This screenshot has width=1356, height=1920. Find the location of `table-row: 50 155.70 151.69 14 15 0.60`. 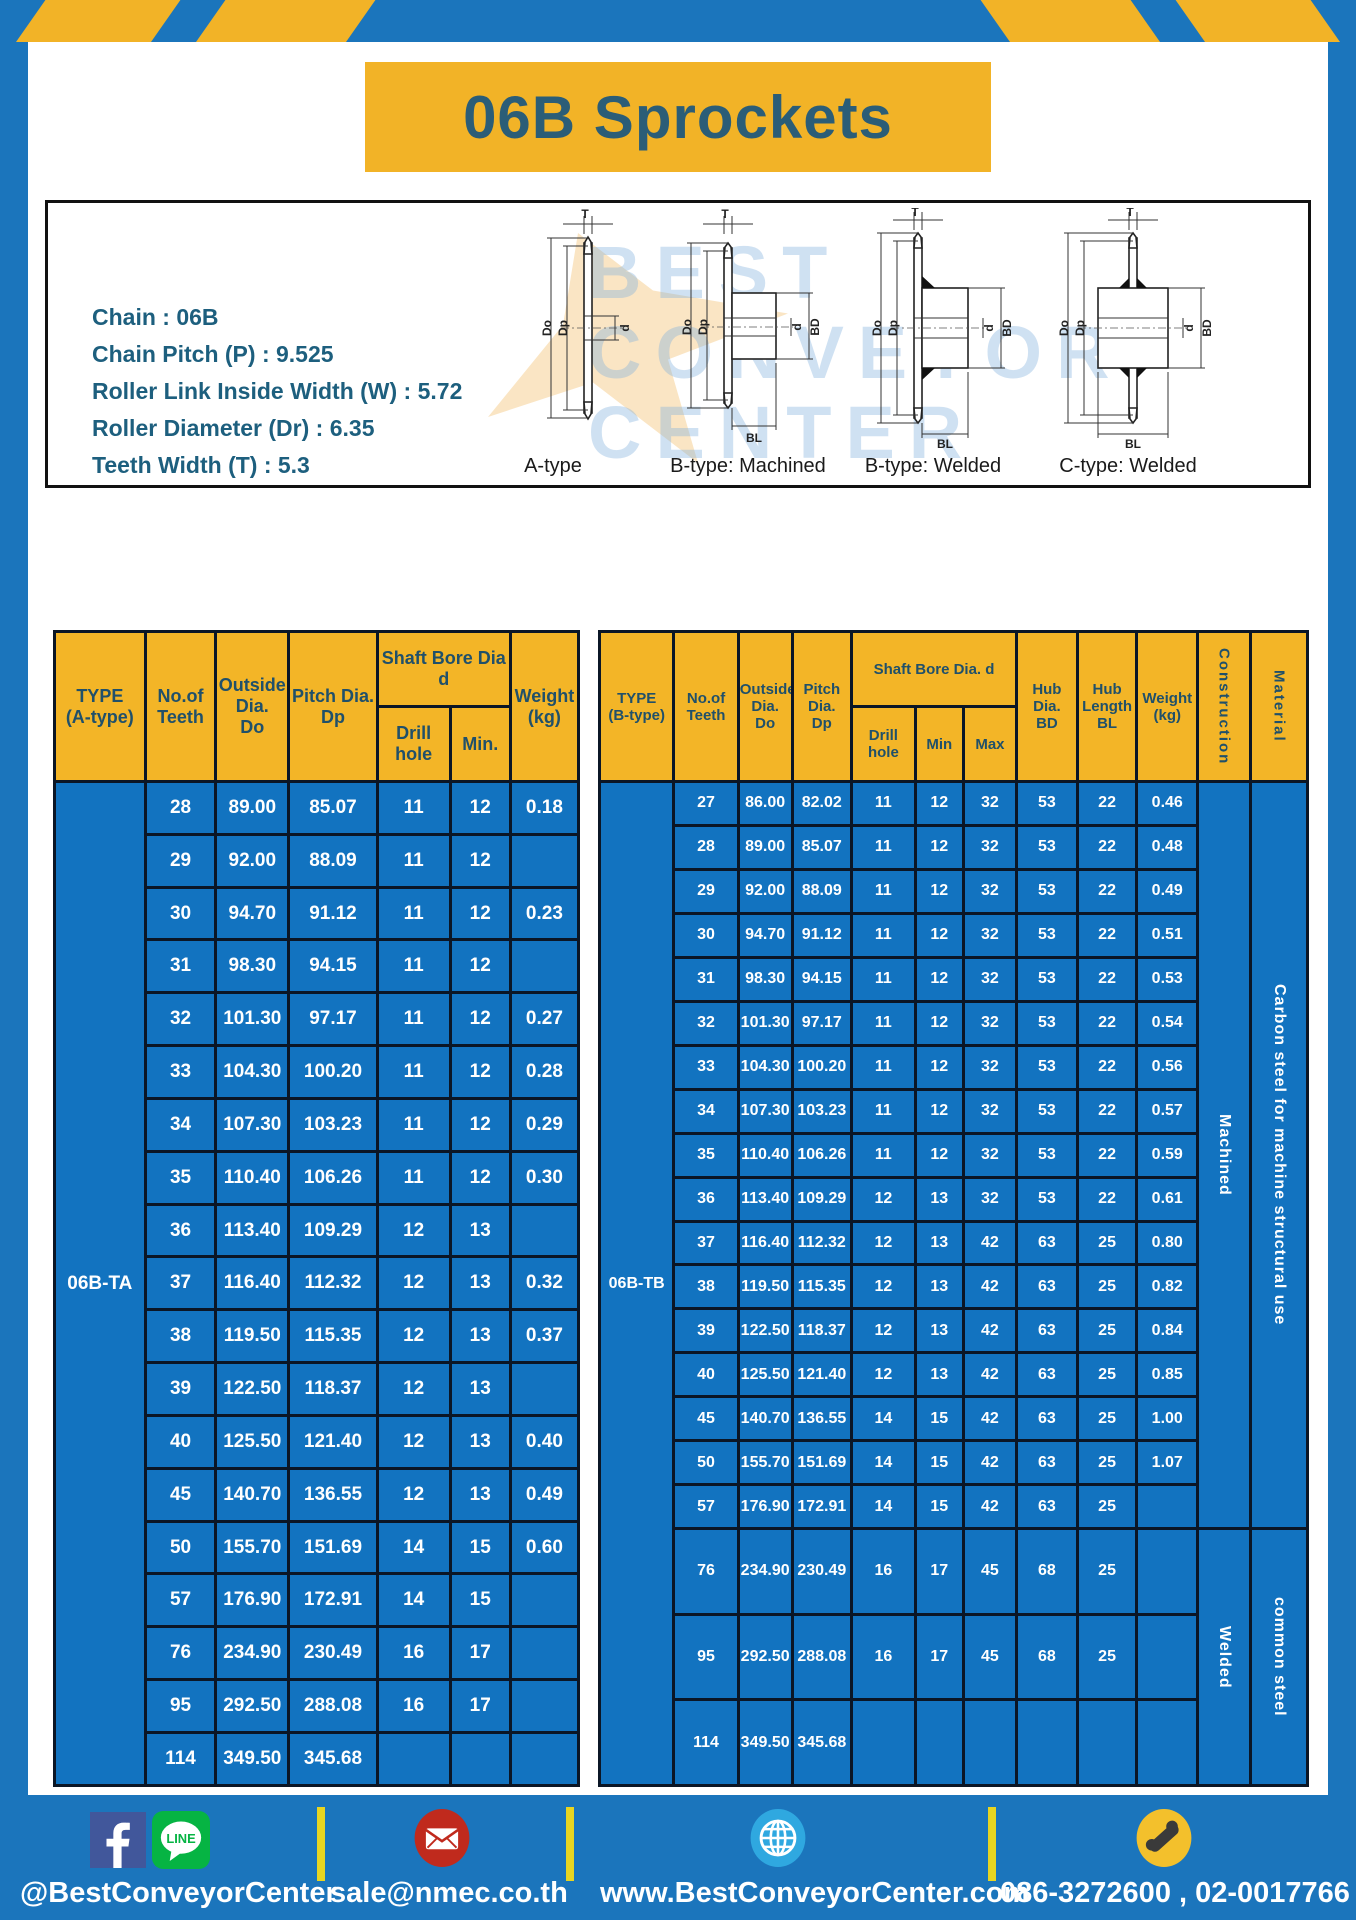

table-row: 50 155.70 151.69 14 15 0.60 is located at coordinates (318, 1547).